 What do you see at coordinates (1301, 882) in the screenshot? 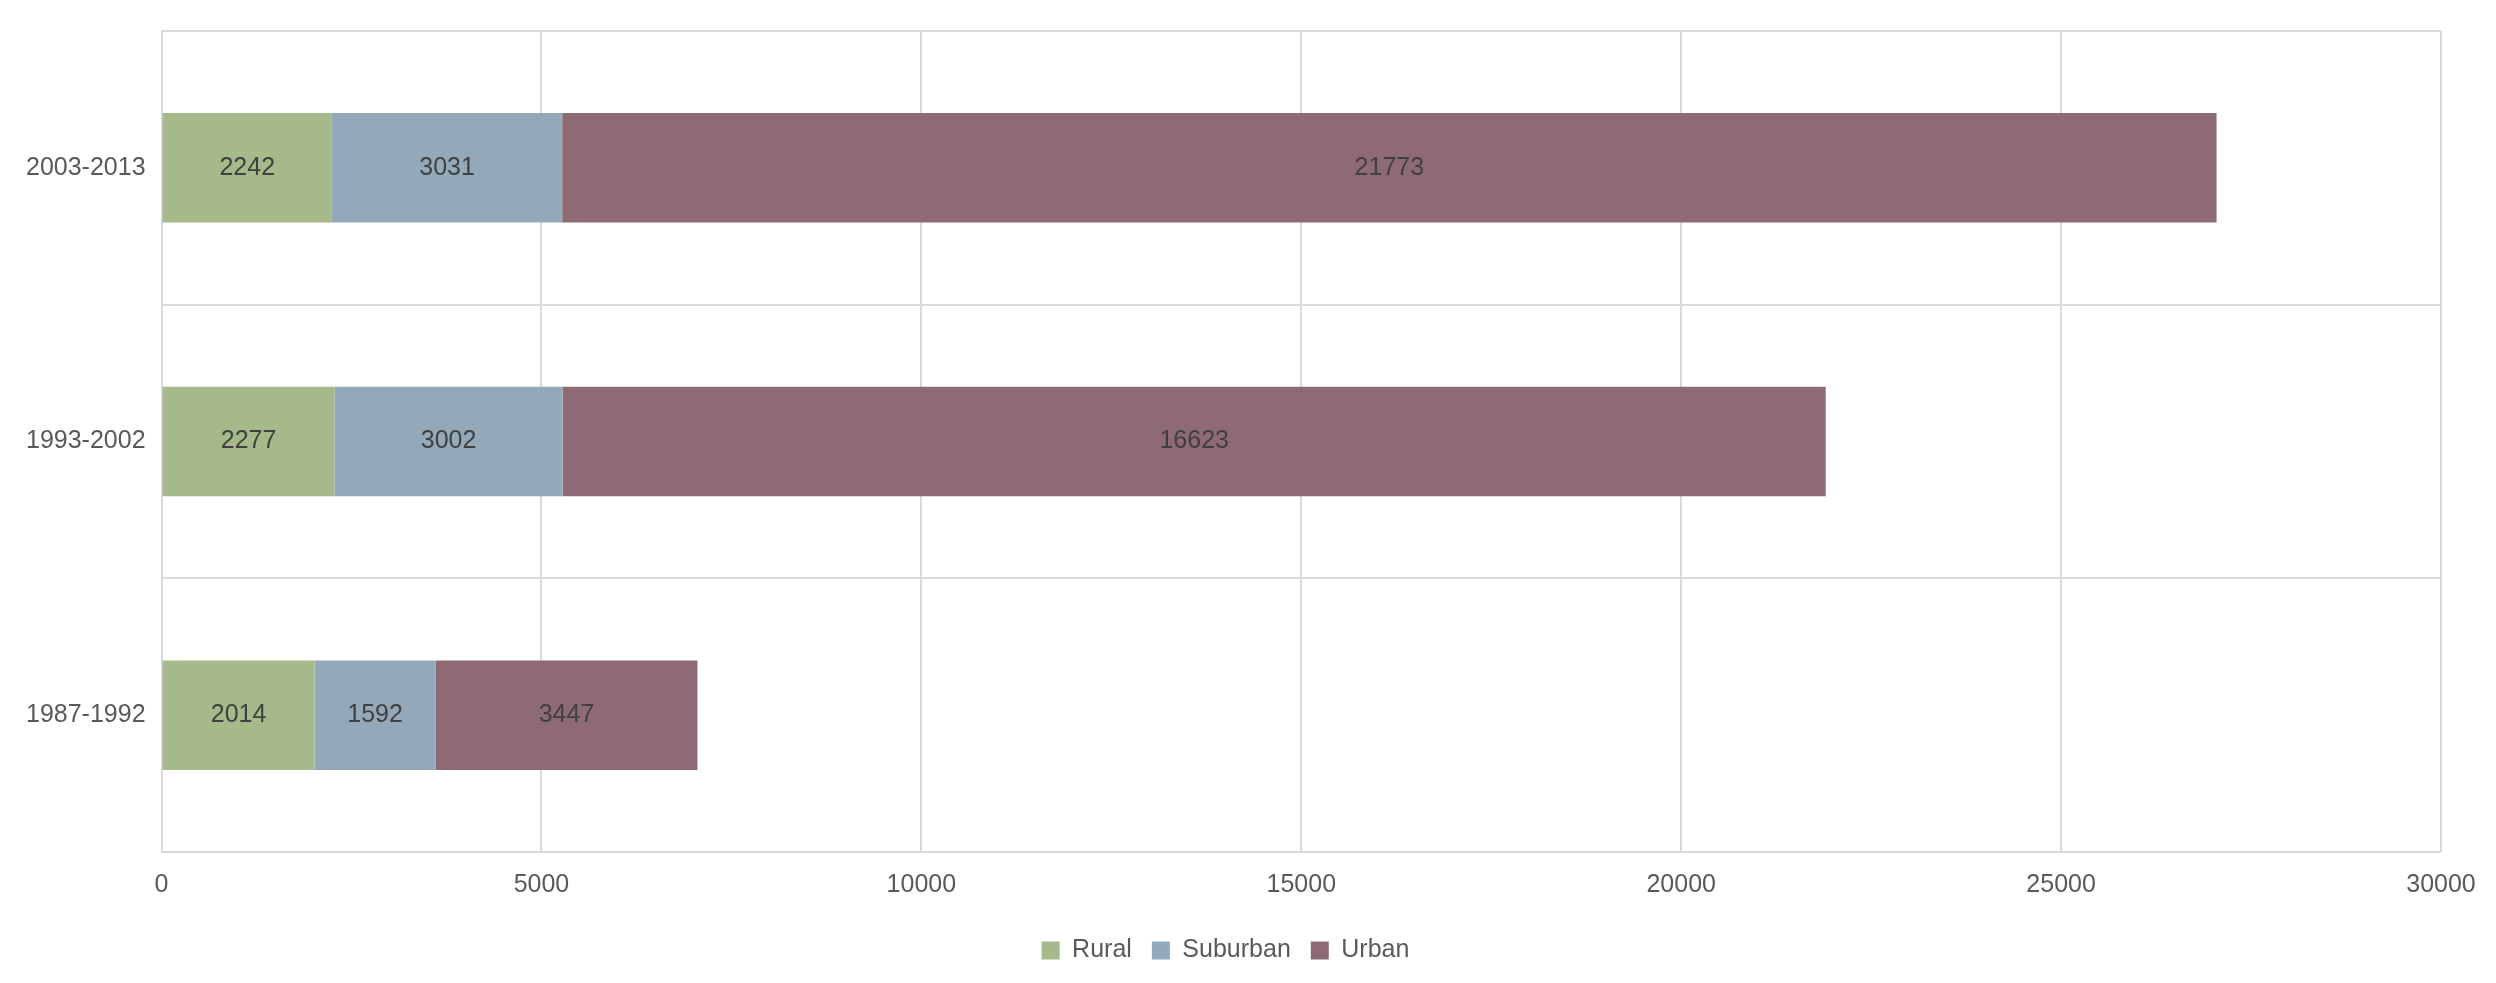
I see `x-tick-label: 15000` at bounding box center [1301, 882].